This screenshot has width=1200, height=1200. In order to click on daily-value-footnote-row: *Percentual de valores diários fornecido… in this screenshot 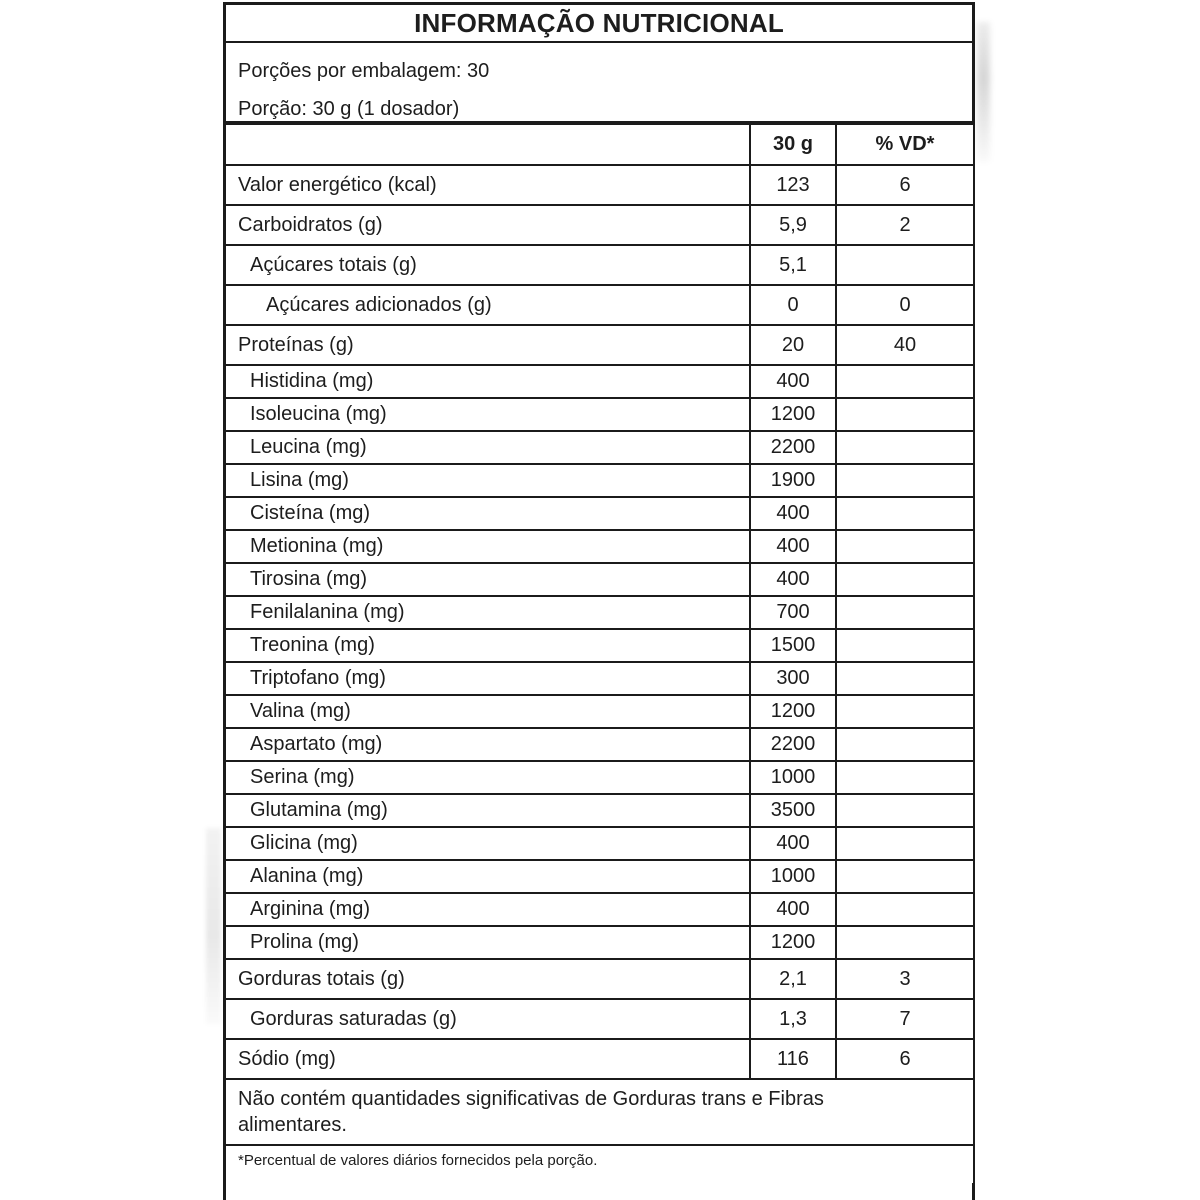, I will do `click(599, 1163)`.